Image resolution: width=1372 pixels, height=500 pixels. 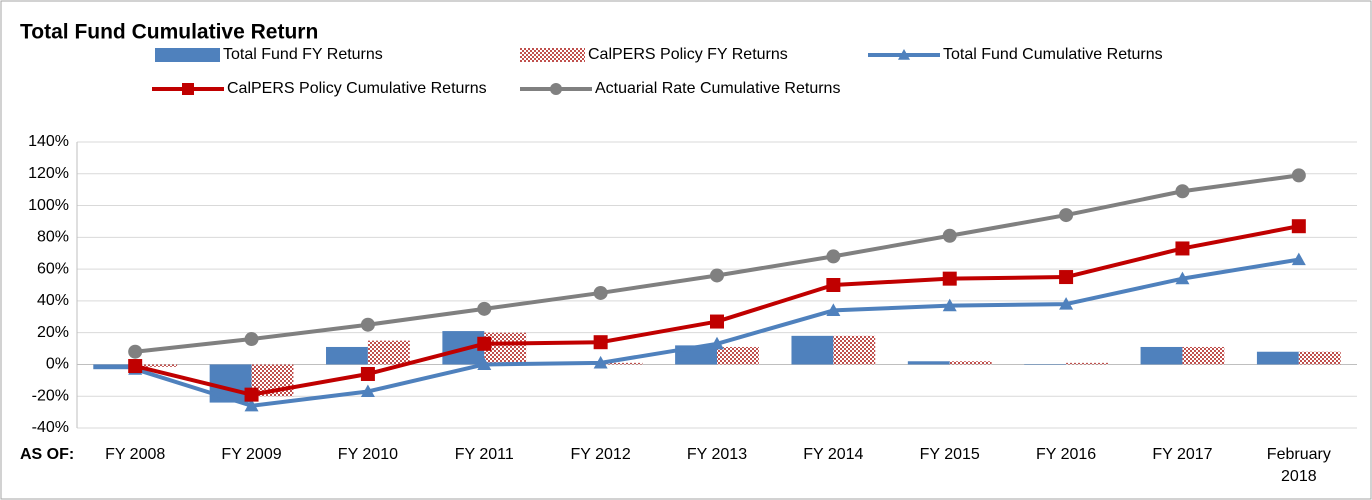 What do you see at coordinates (833, 454) in the screenshot?
I see `x-tick-label: FY 2014` at bounding box center [833, 454].